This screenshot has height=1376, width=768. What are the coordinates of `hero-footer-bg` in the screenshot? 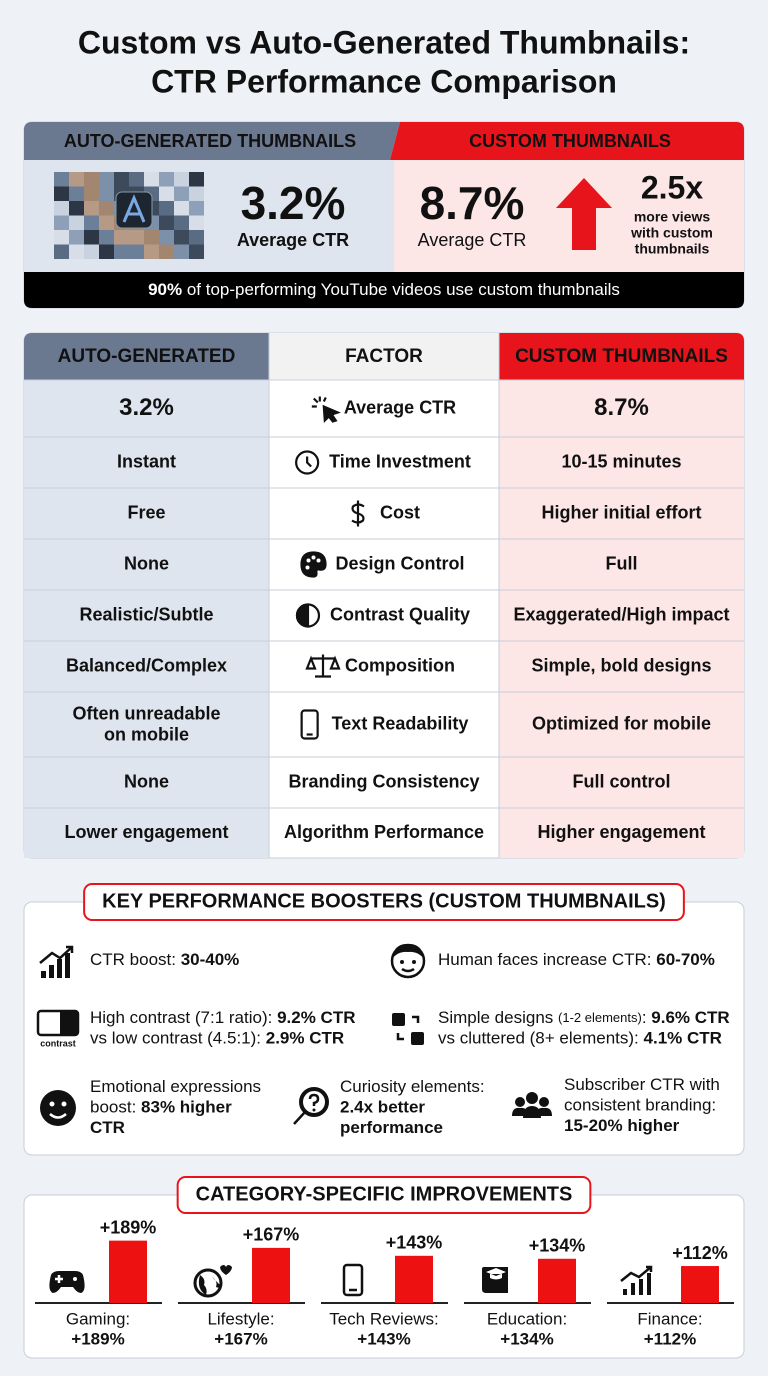 It's located at (384, 290).